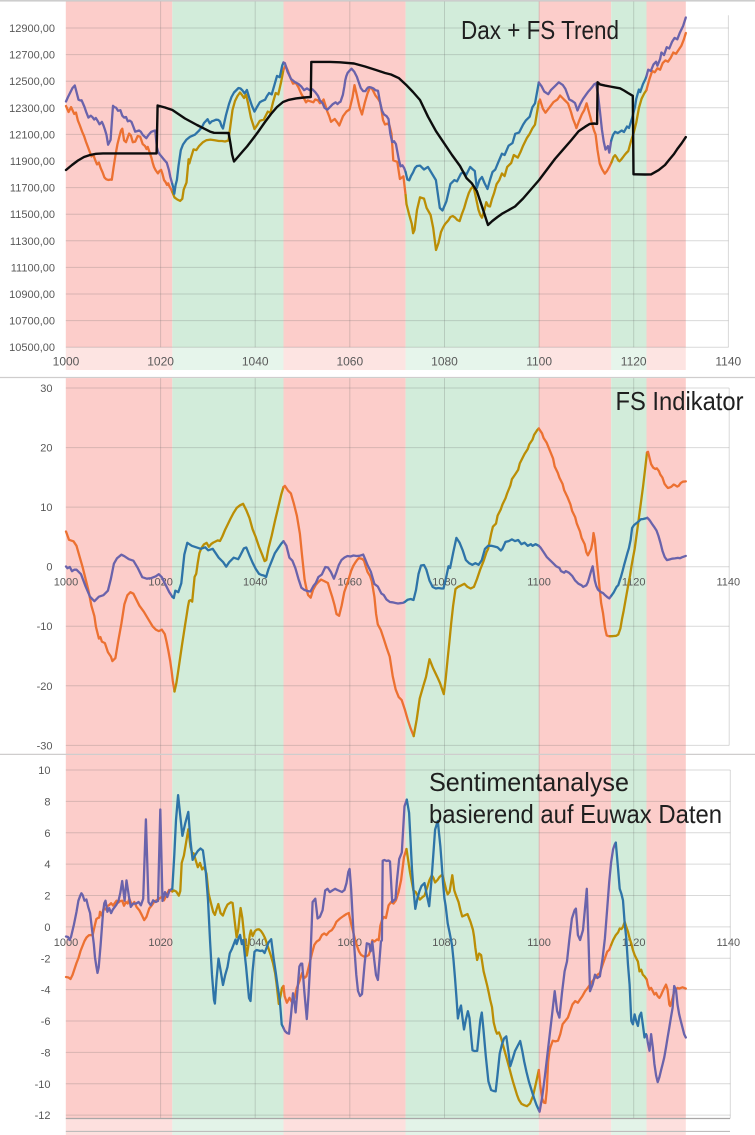  Describe the element at coordinates (32, 322) in the screenshot. I see `svg-text: 10700,00` at that location.